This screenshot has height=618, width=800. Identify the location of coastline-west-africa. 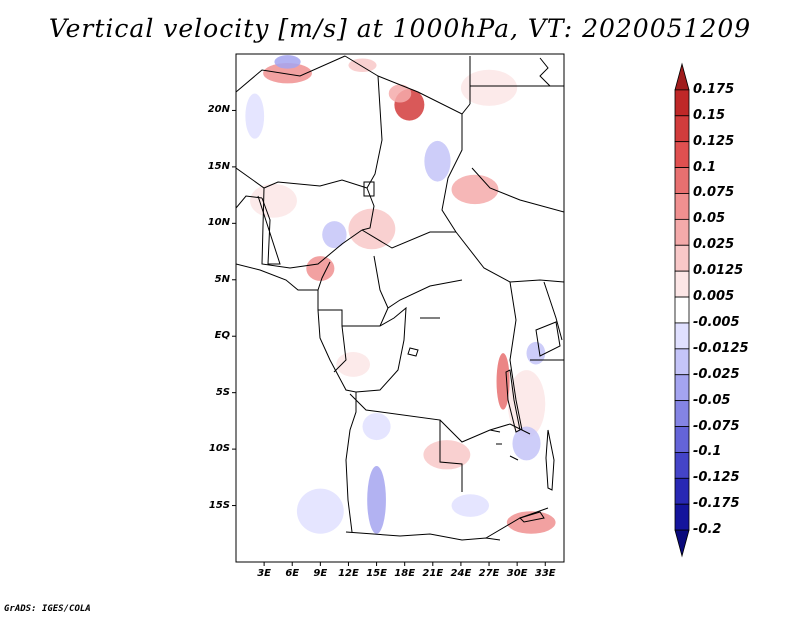
(283, 276).